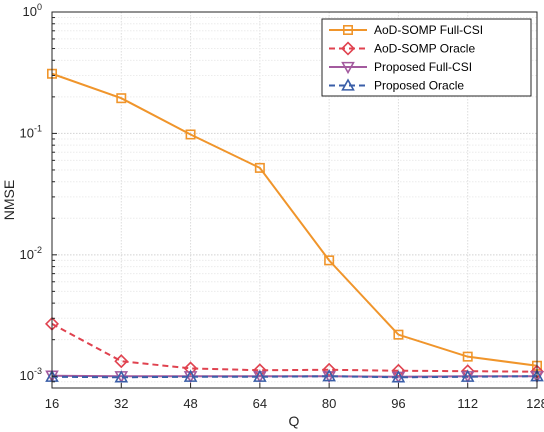 This screenshot has width=544, height=432. Describe the element at coordinates (52, 403) in the screenshot. I see `x-tick-label: 16` at that location.